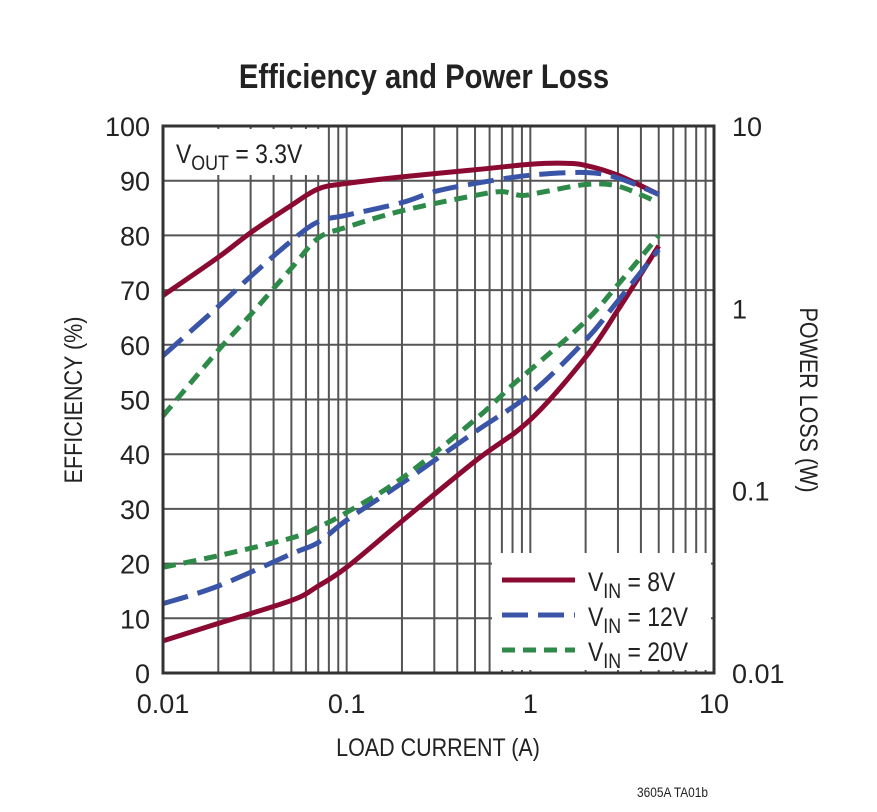 This screenshot has width=877, height=812. Describe the element at coordinates (672, 792) in the screenshot. I see `footnote: 3605A TA01b` at that location.